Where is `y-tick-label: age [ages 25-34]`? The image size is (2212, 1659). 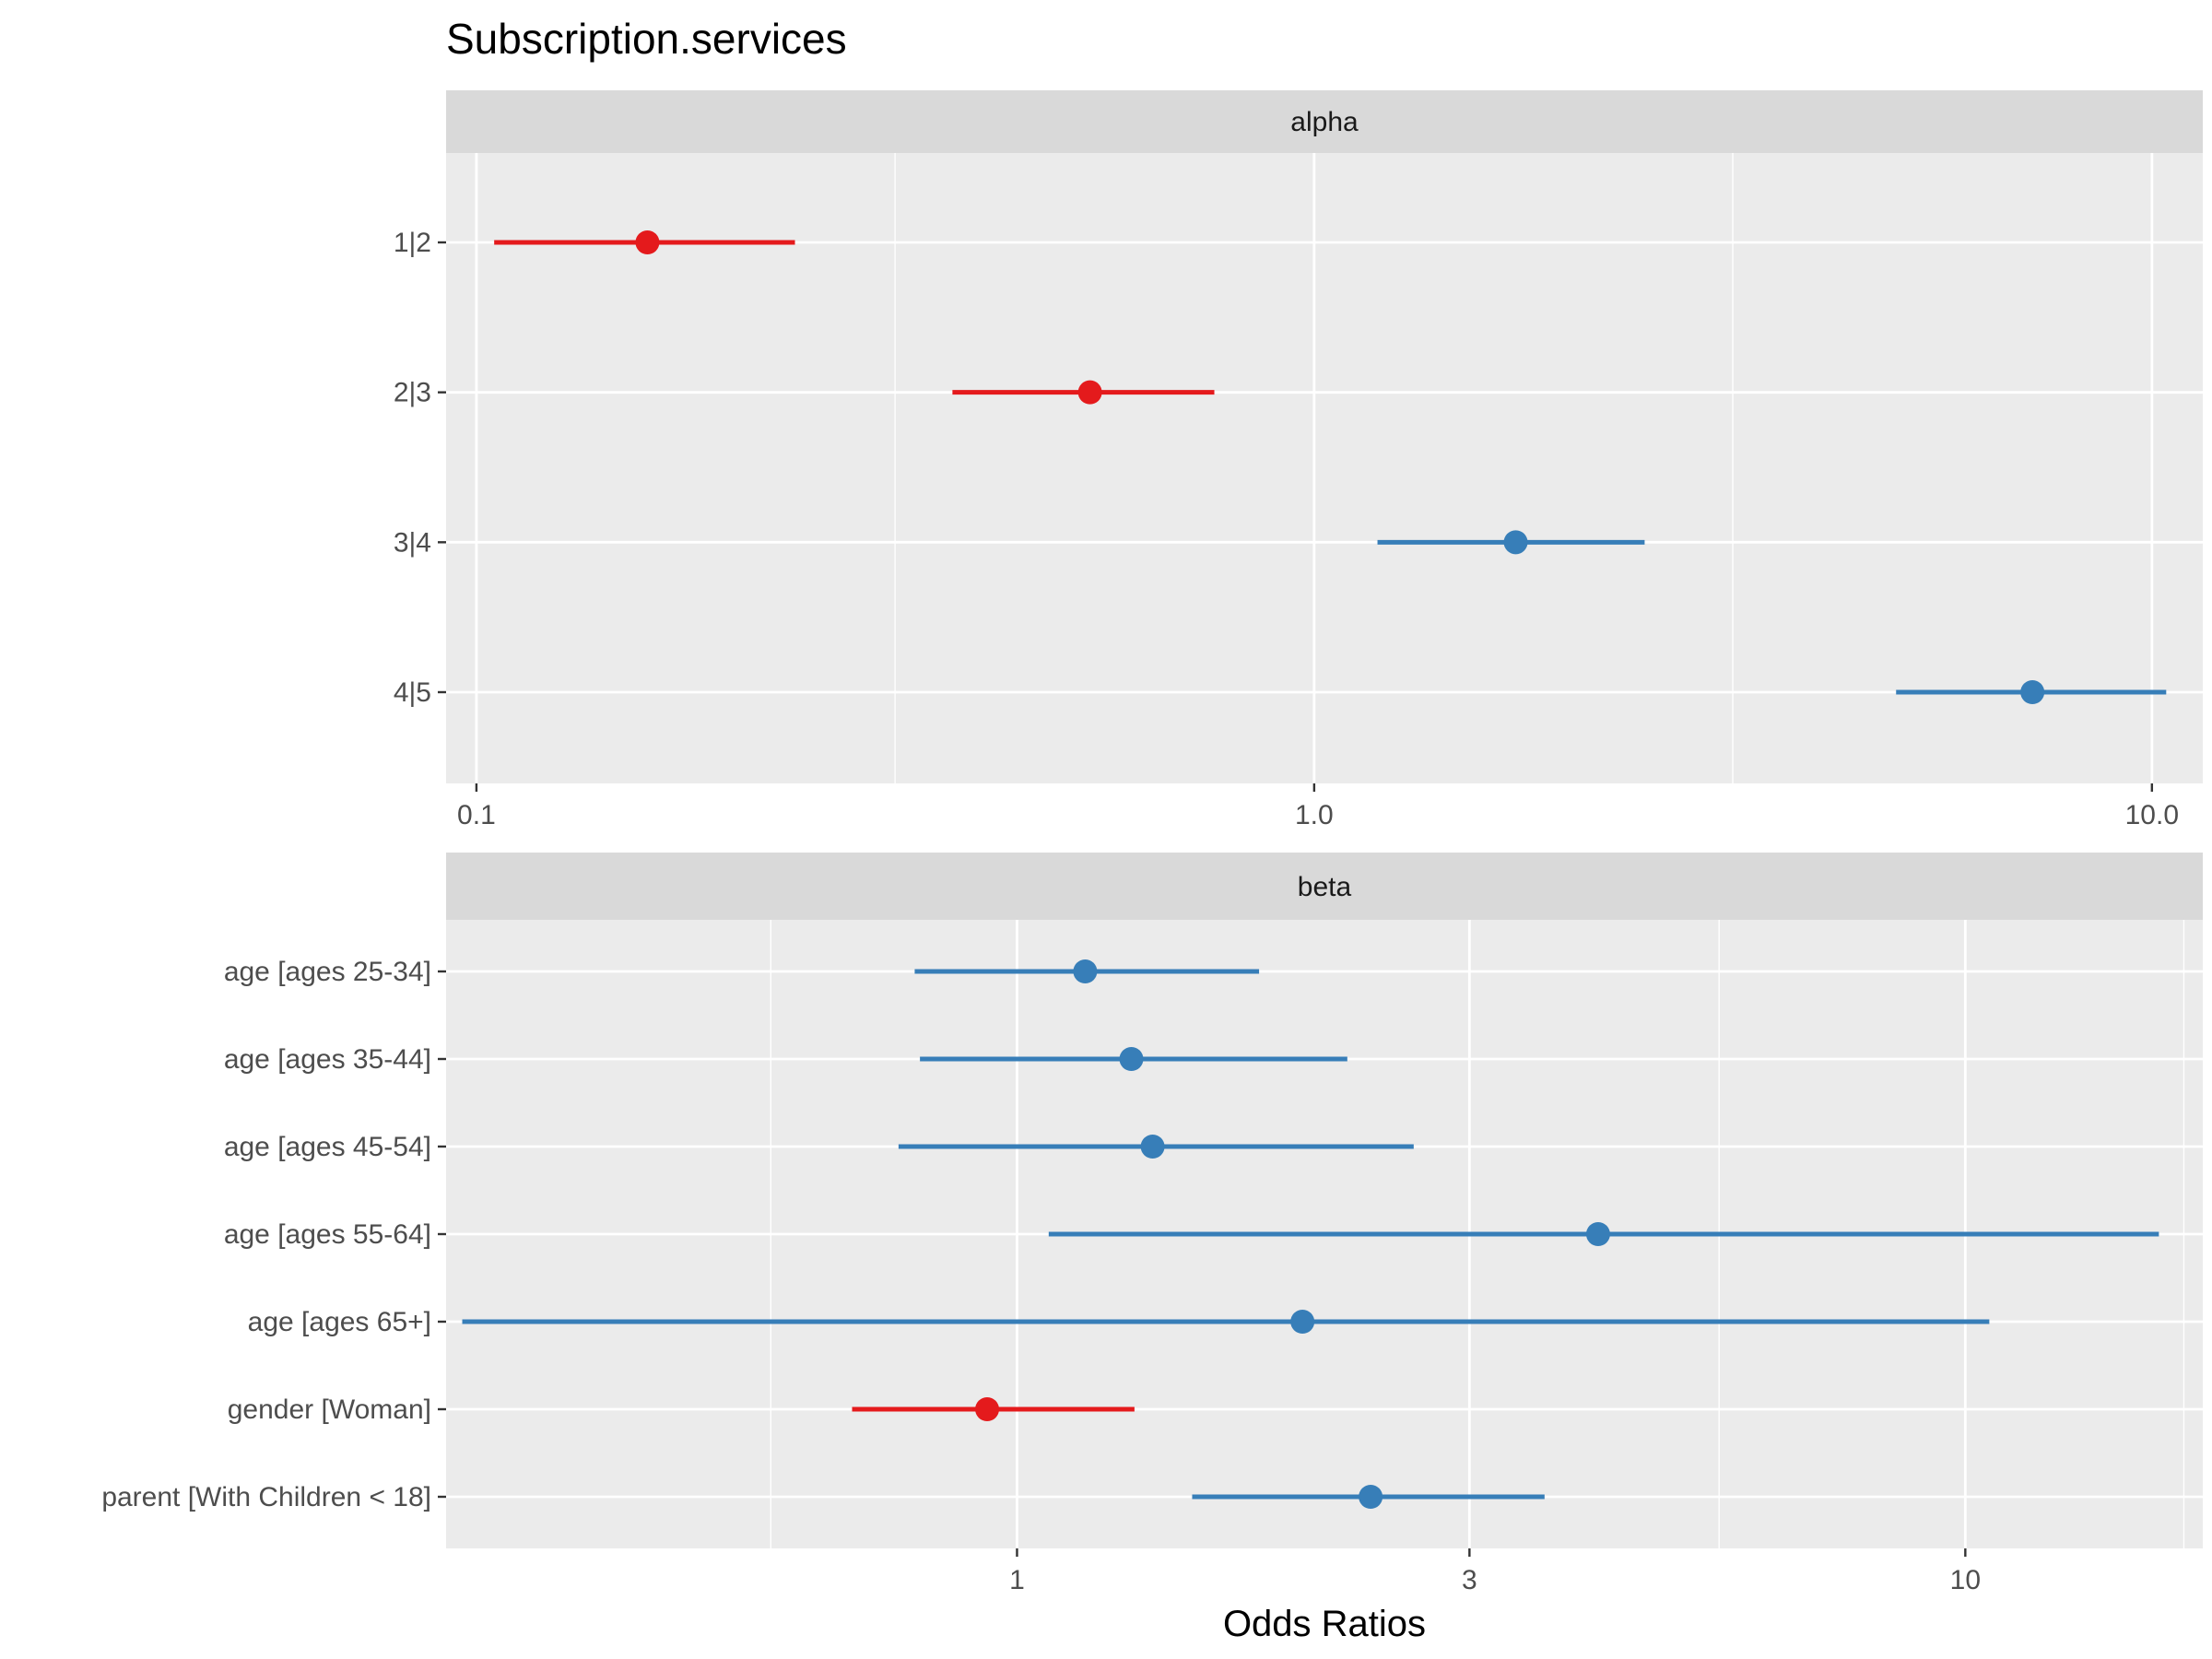 y-tick-label: age [ages 25-34] is located at coordinates (327, 972).